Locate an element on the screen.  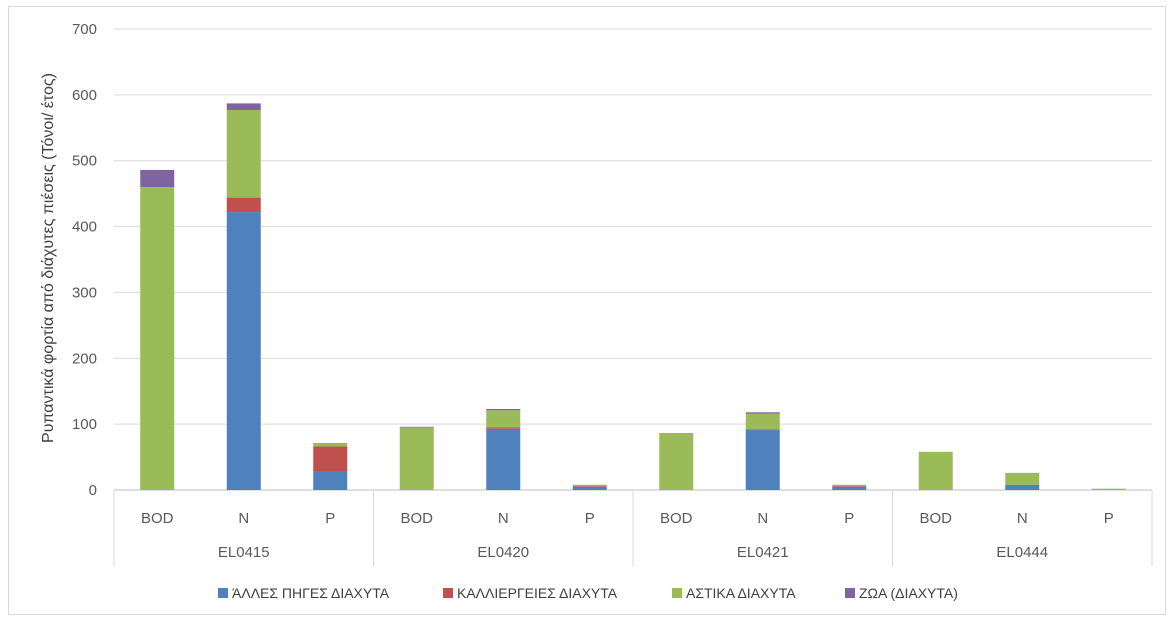
legend-label: ΚΑΛΛΙΕΡΓΕΙΕΣ ΔΙΑΧΥΤΑ is located at coordinates (537, 593).